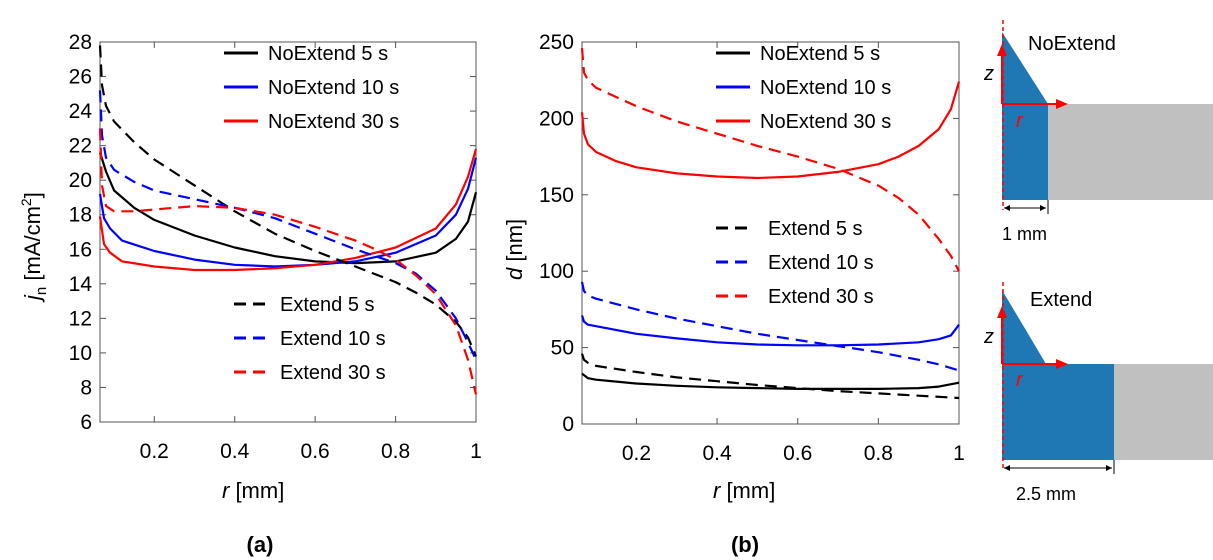 This screenshot has height=560, width=1213. I want to click on y-tick-label: 6, so click(86, 422).